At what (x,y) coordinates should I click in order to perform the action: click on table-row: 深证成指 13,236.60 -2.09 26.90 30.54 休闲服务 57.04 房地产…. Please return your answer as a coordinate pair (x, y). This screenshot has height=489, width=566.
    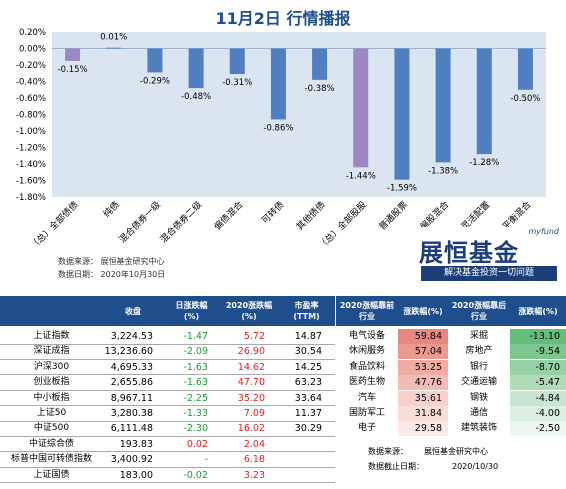
    Looking at the image, I should click on (283, 352).